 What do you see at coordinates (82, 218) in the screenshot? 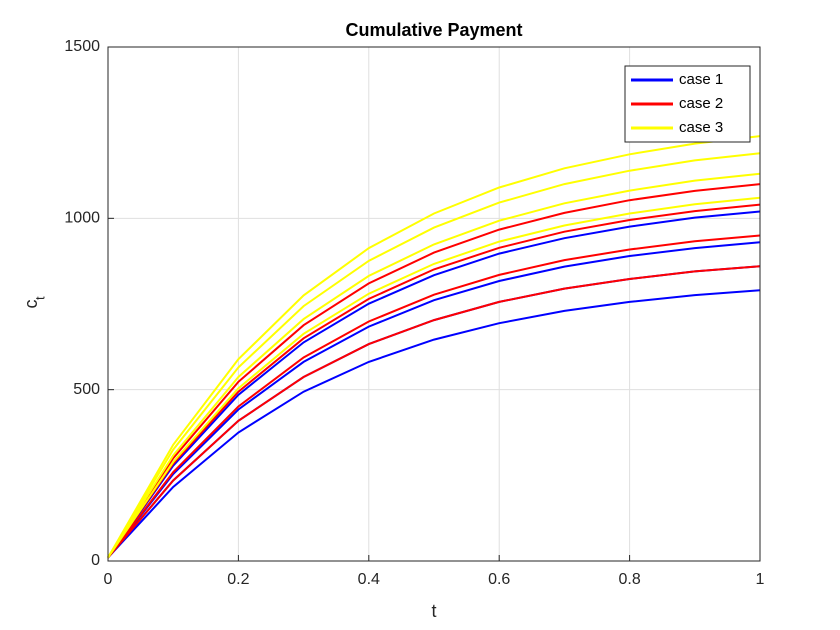
I see `y-tick-label: 1000` at bounding box center [82, 218].